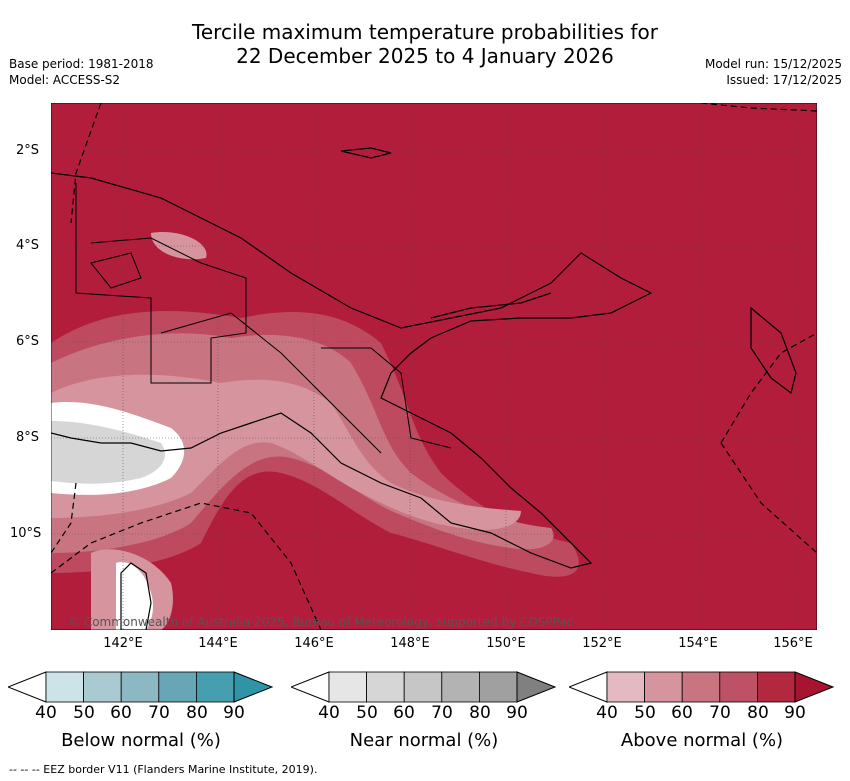 The image size is (850, 781). I want to click on meta-right: Model run: 15/12/2025 Issued: 17/12/2025, so click(773, 72).